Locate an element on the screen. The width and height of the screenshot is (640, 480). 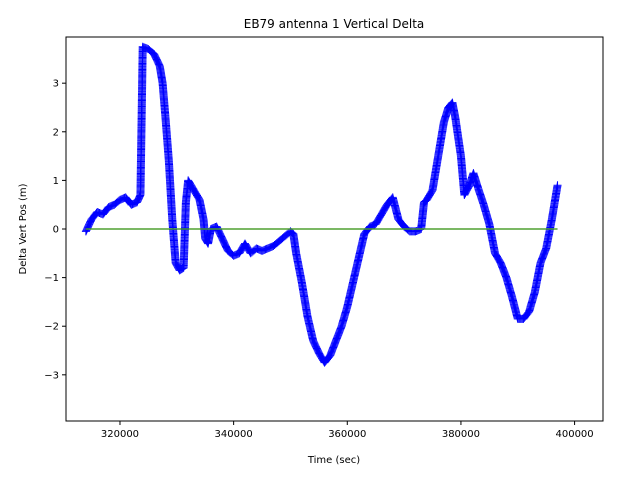
x-tick-label: 380000 is located at coordinates (461, 434).